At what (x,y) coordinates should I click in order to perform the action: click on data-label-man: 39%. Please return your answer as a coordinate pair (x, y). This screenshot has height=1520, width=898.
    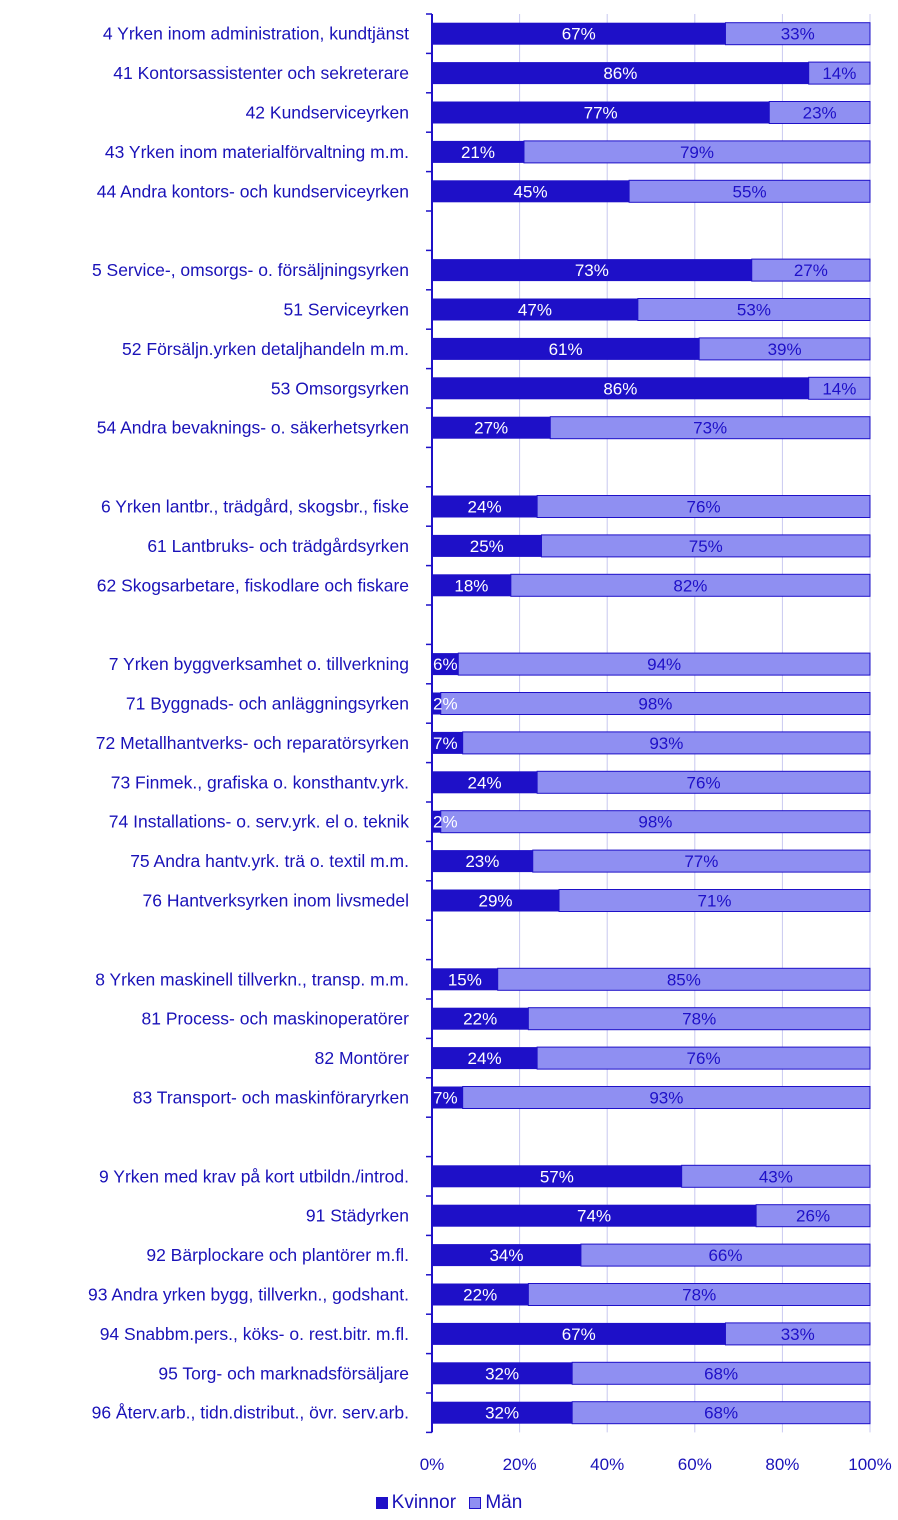
    Looking at the image, I should click on (785, 349).